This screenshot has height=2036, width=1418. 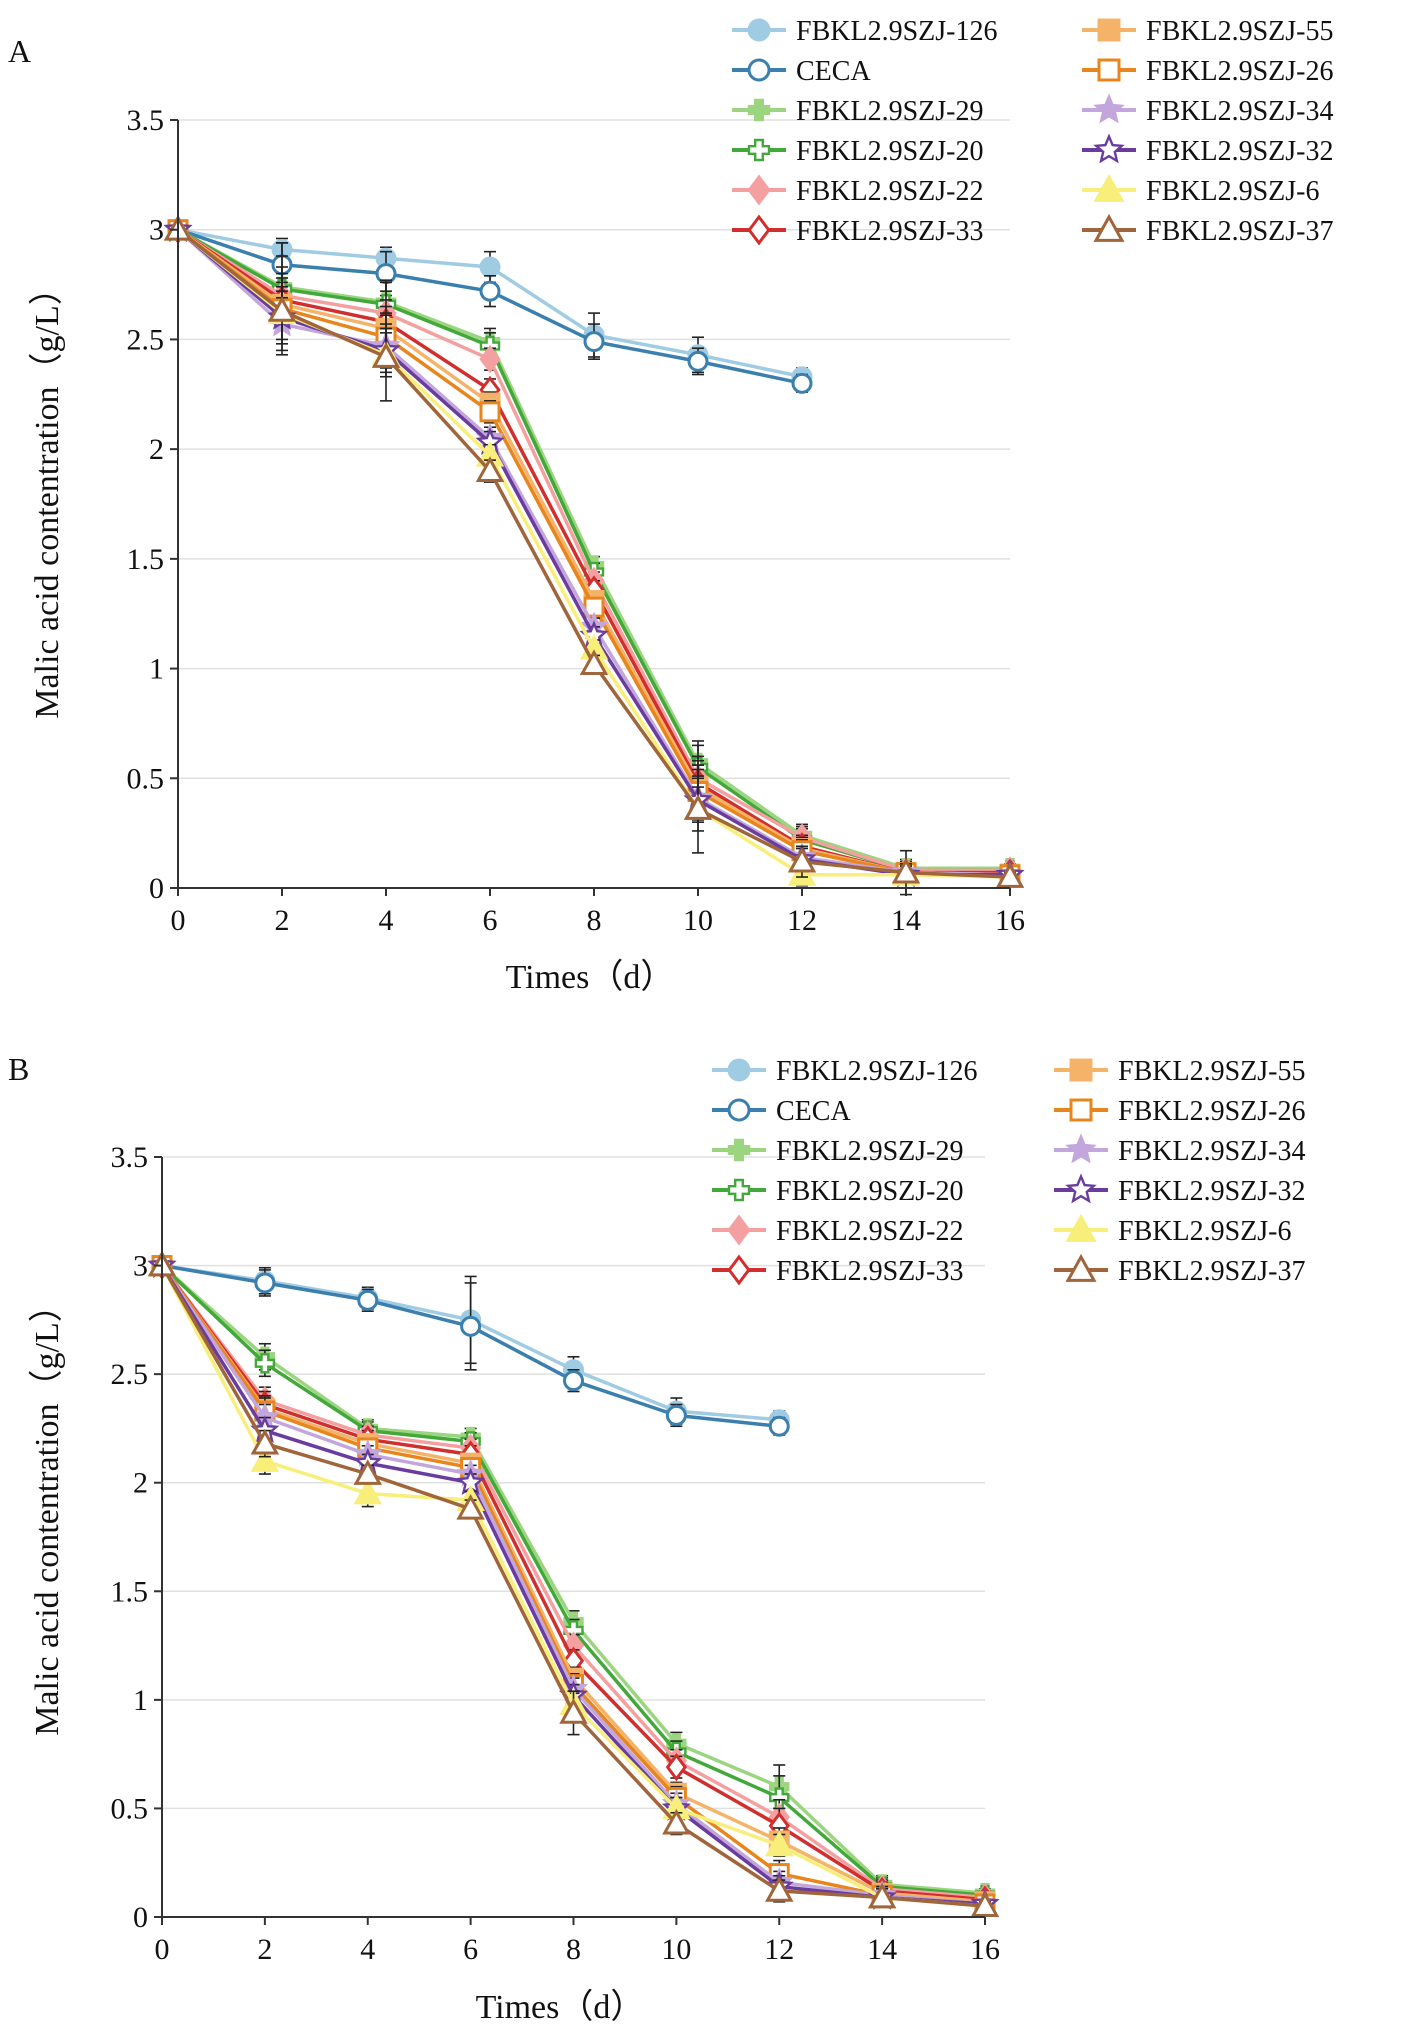 I want to click on legend-item: FBKL2.9SZJ-37, so click(x=1179, y=1270).